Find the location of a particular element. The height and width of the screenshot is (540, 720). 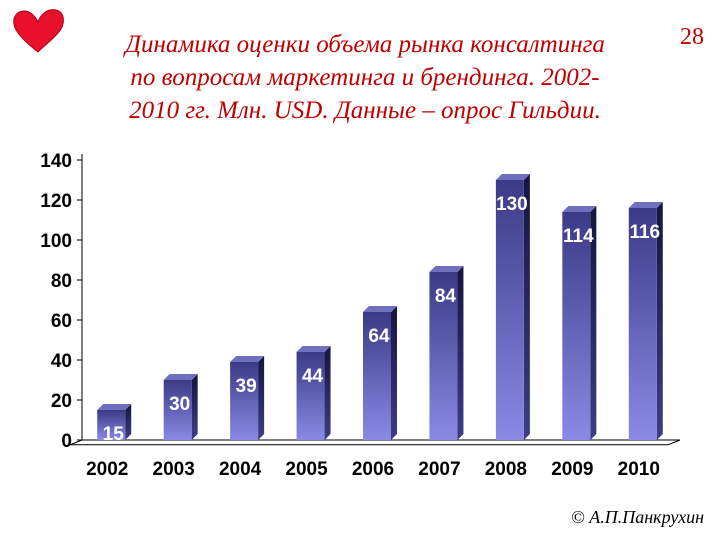

x-tick-label: 2008 is located at coordinates (506, 469).